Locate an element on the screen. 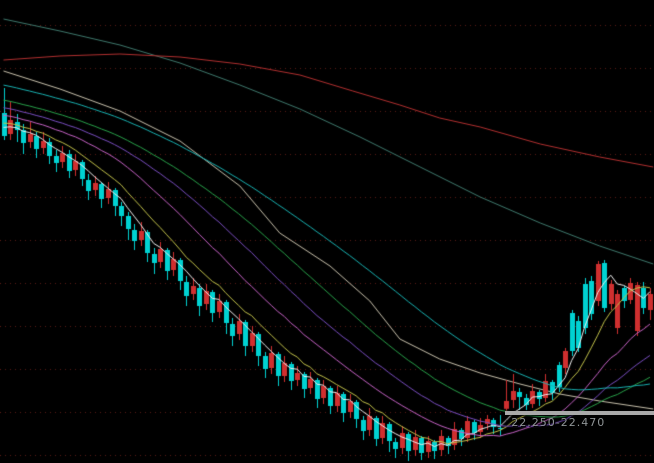  gap-band is located at coordinates (579, 412).